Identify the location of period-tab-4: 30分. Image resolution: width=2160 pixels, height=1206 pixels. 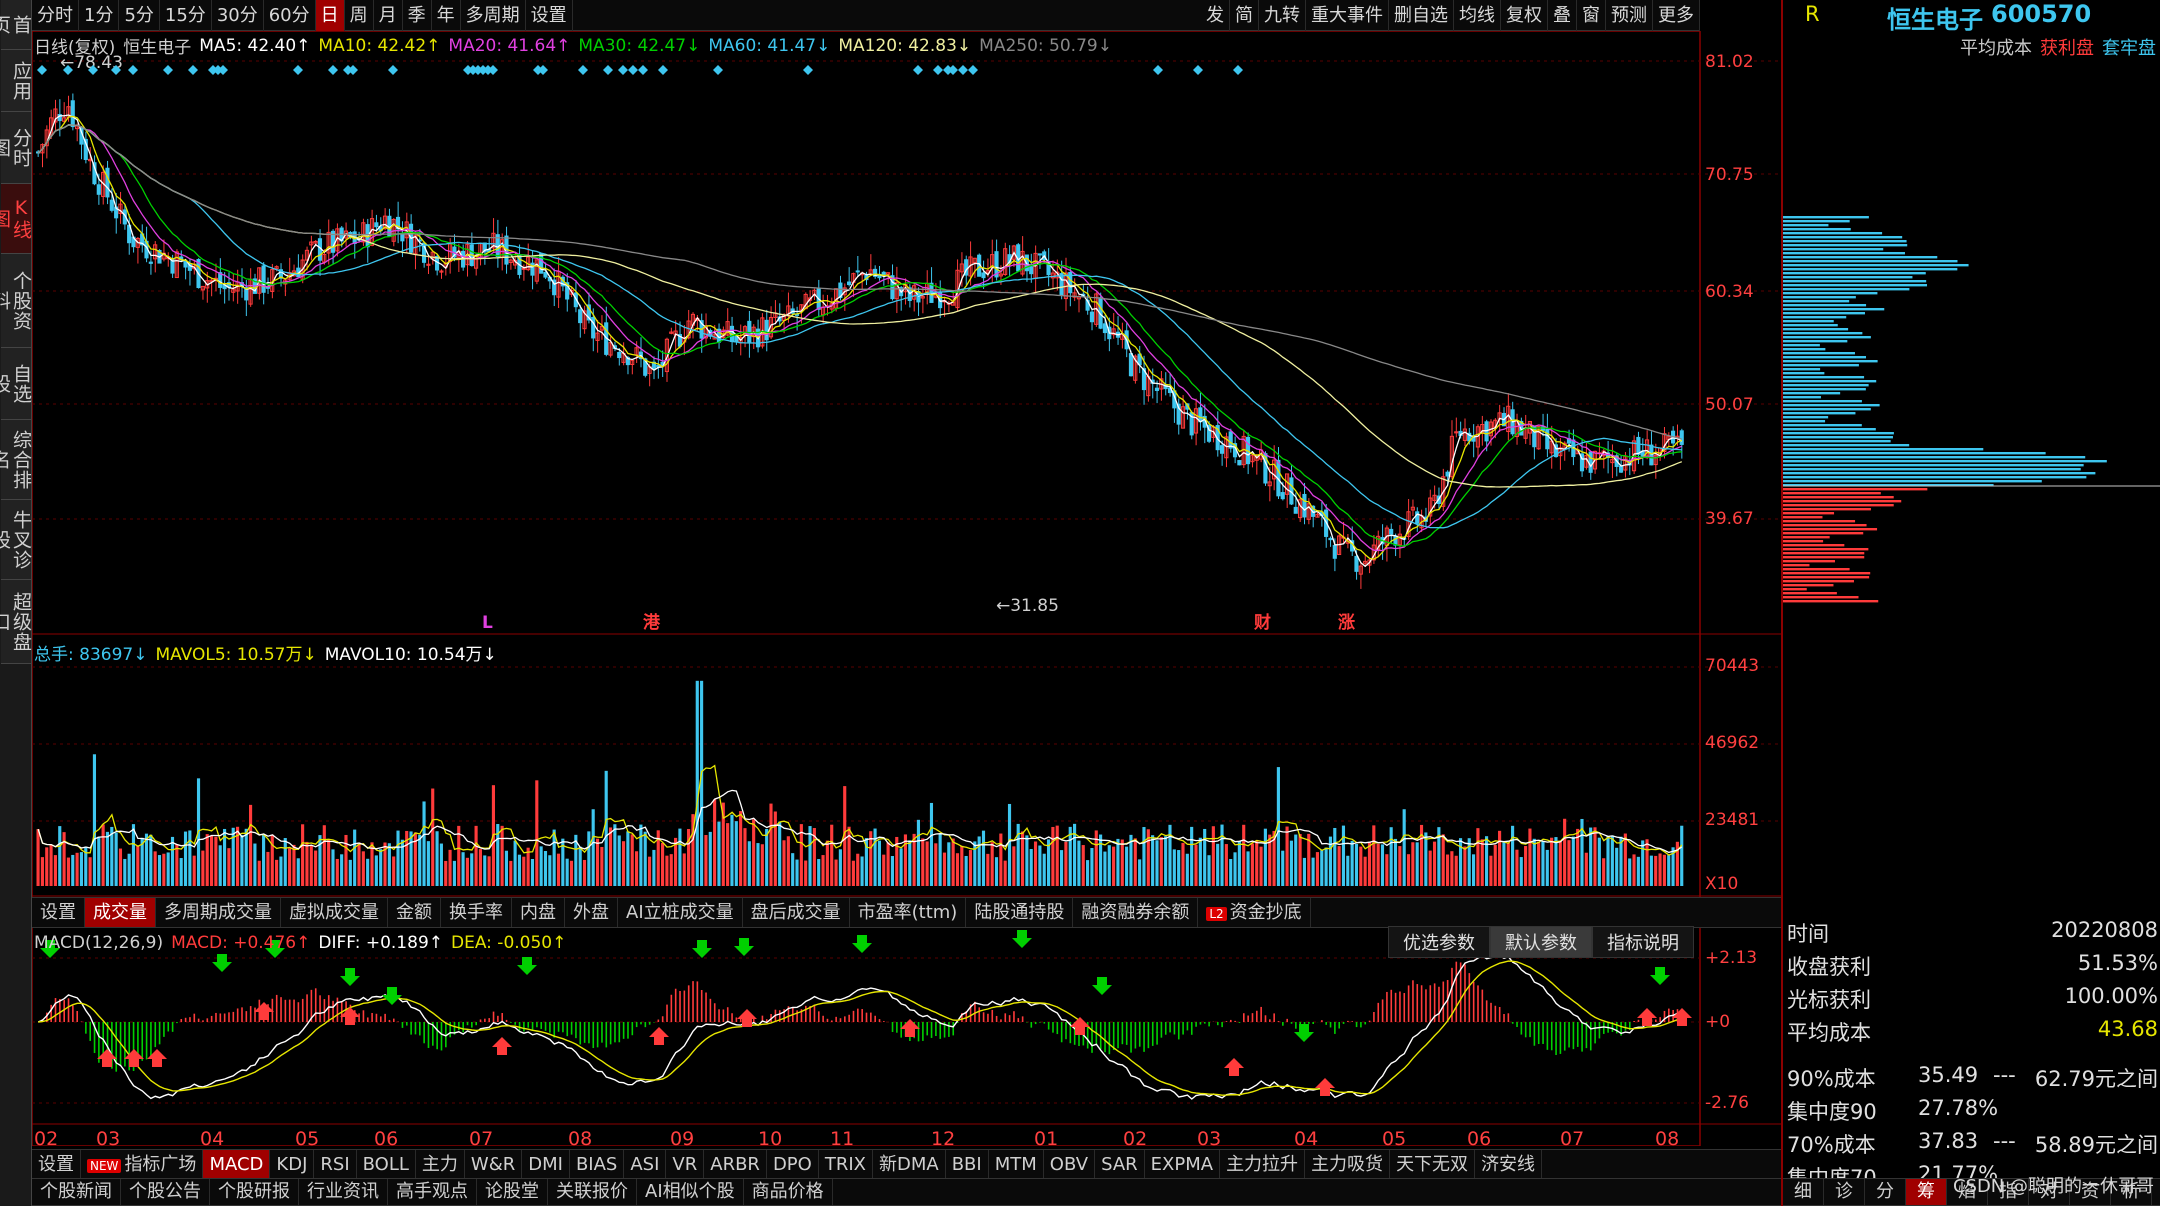
(238, 15).